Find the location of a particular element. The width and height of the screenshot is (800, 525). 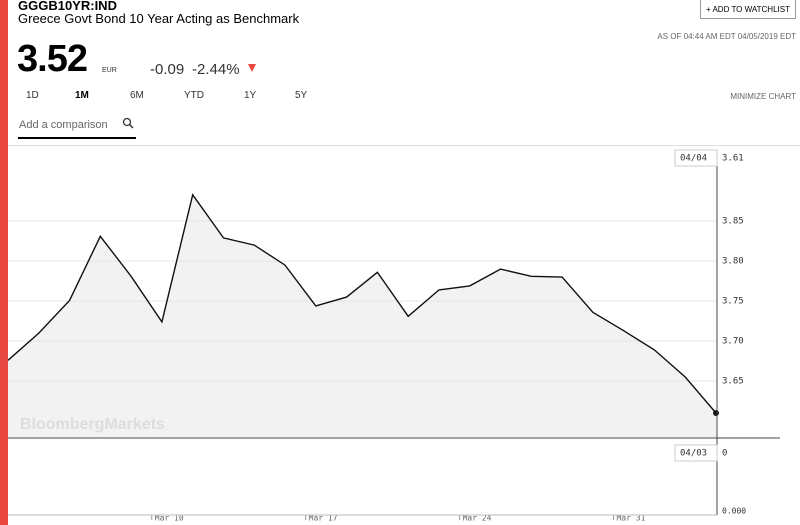

crosshair-date: 04/04 is located at coordinates (693, 159).